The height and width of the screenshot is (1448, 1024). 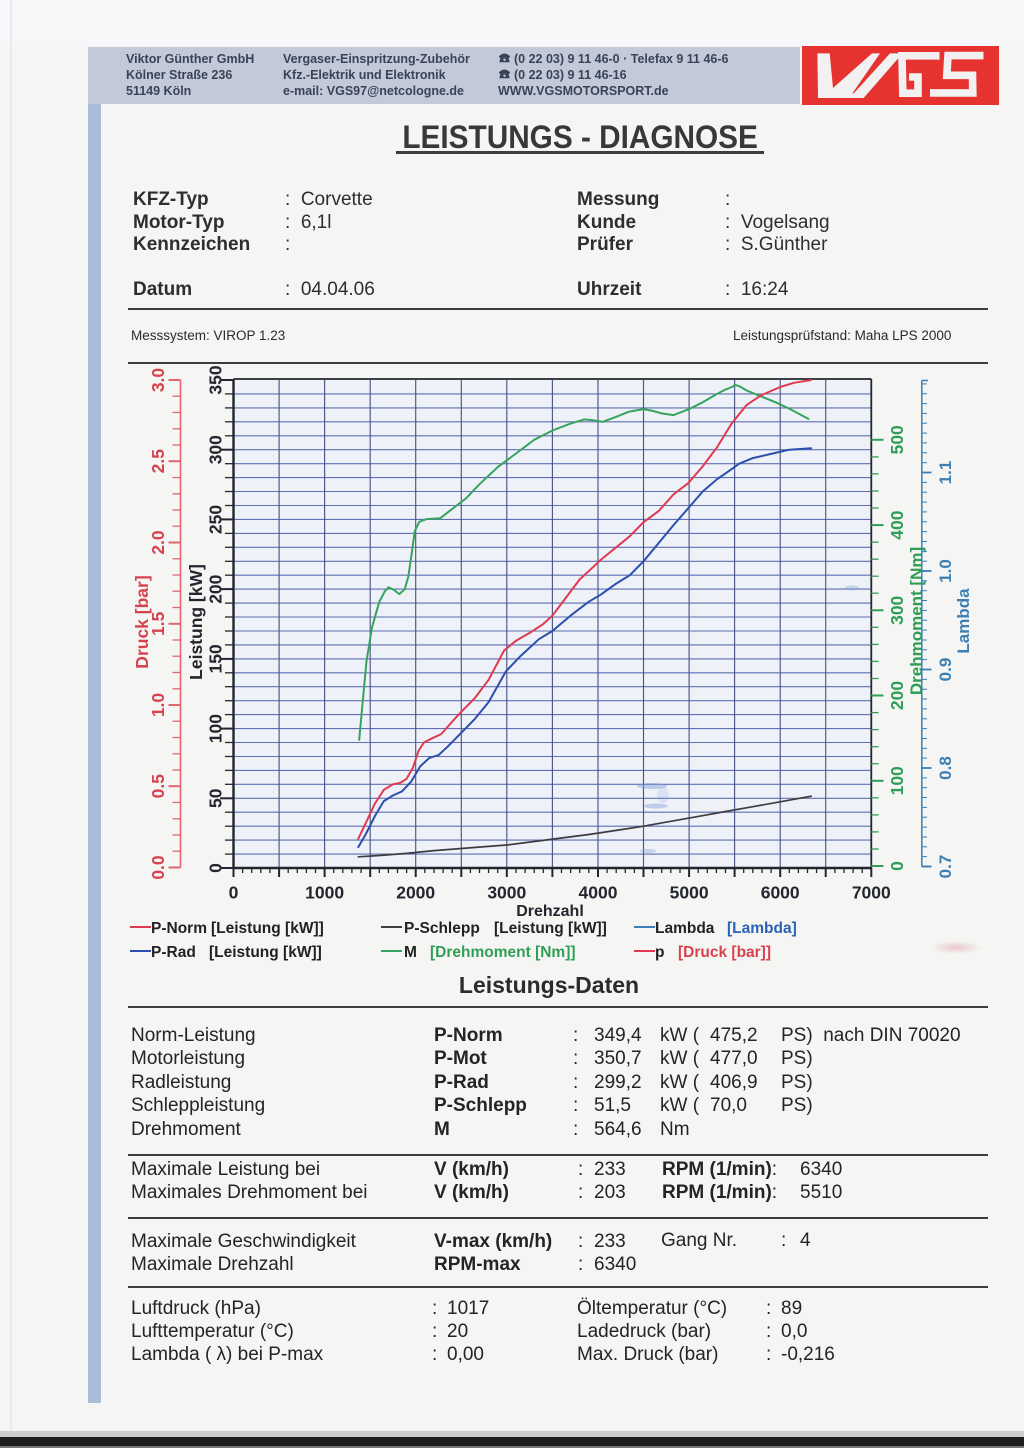 I want to click on svg-text: 0.9, so click(x=945, y=670).